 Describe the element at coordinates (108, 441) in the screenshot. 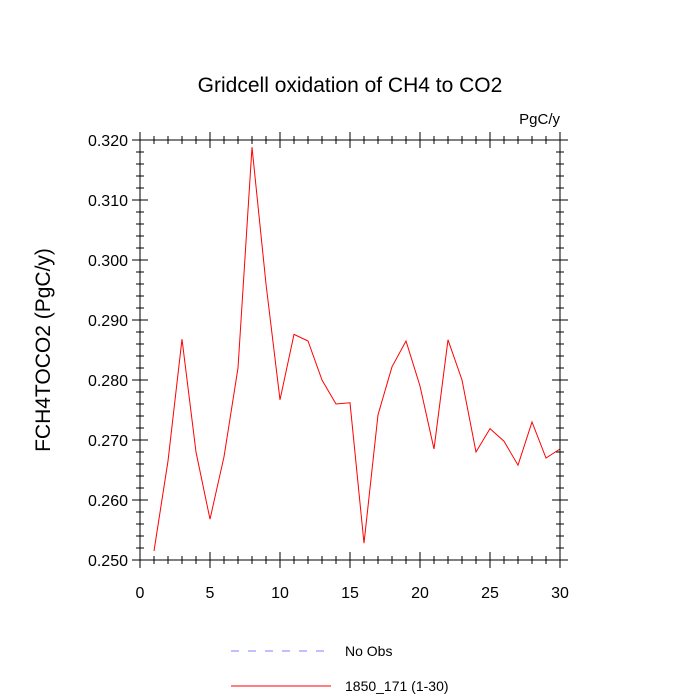

I see `y-tick-label: 0.270` at that location.